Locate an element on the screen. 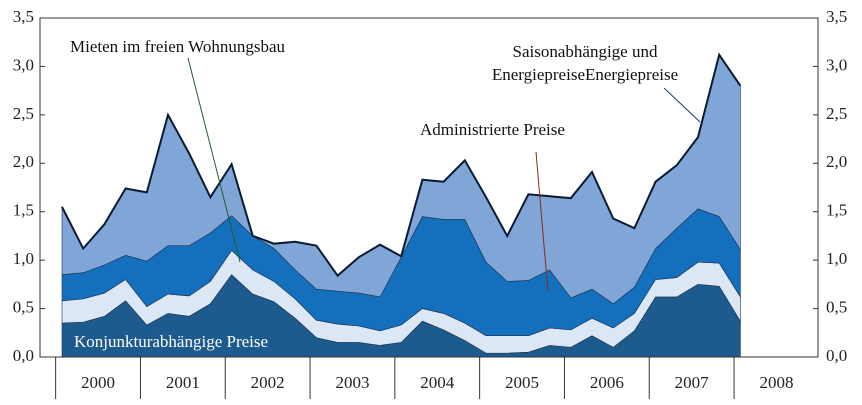 The width and height of the screenshot is (862, 405). y2-tick-label: 1,5 is located at coordinates (836, 210).